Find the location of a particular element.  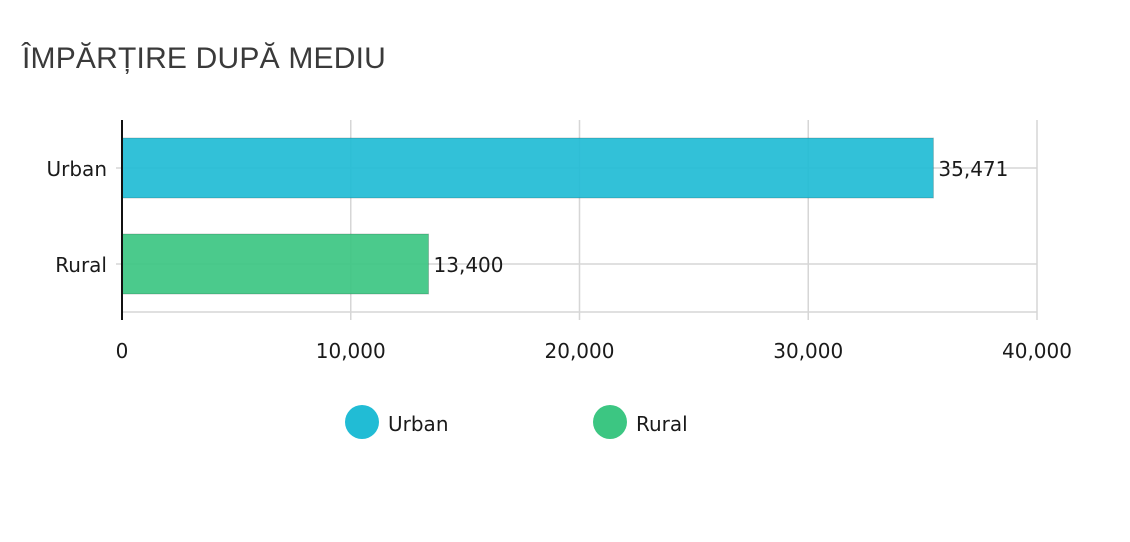

legend-item-urban: Urban is located at coordinates (397, 422).